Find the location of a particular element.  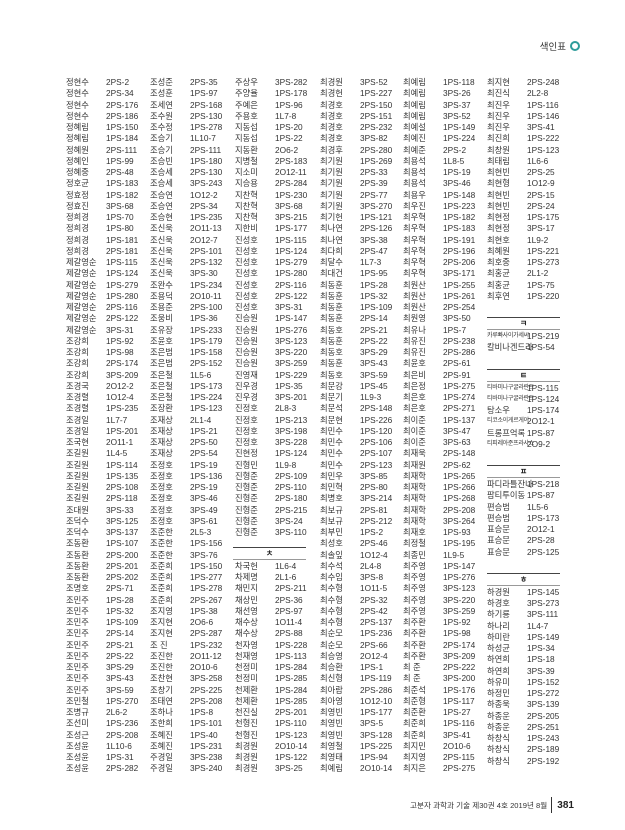

index-entry: 조재상 2PS-50 is located at coordinates (192, 442).